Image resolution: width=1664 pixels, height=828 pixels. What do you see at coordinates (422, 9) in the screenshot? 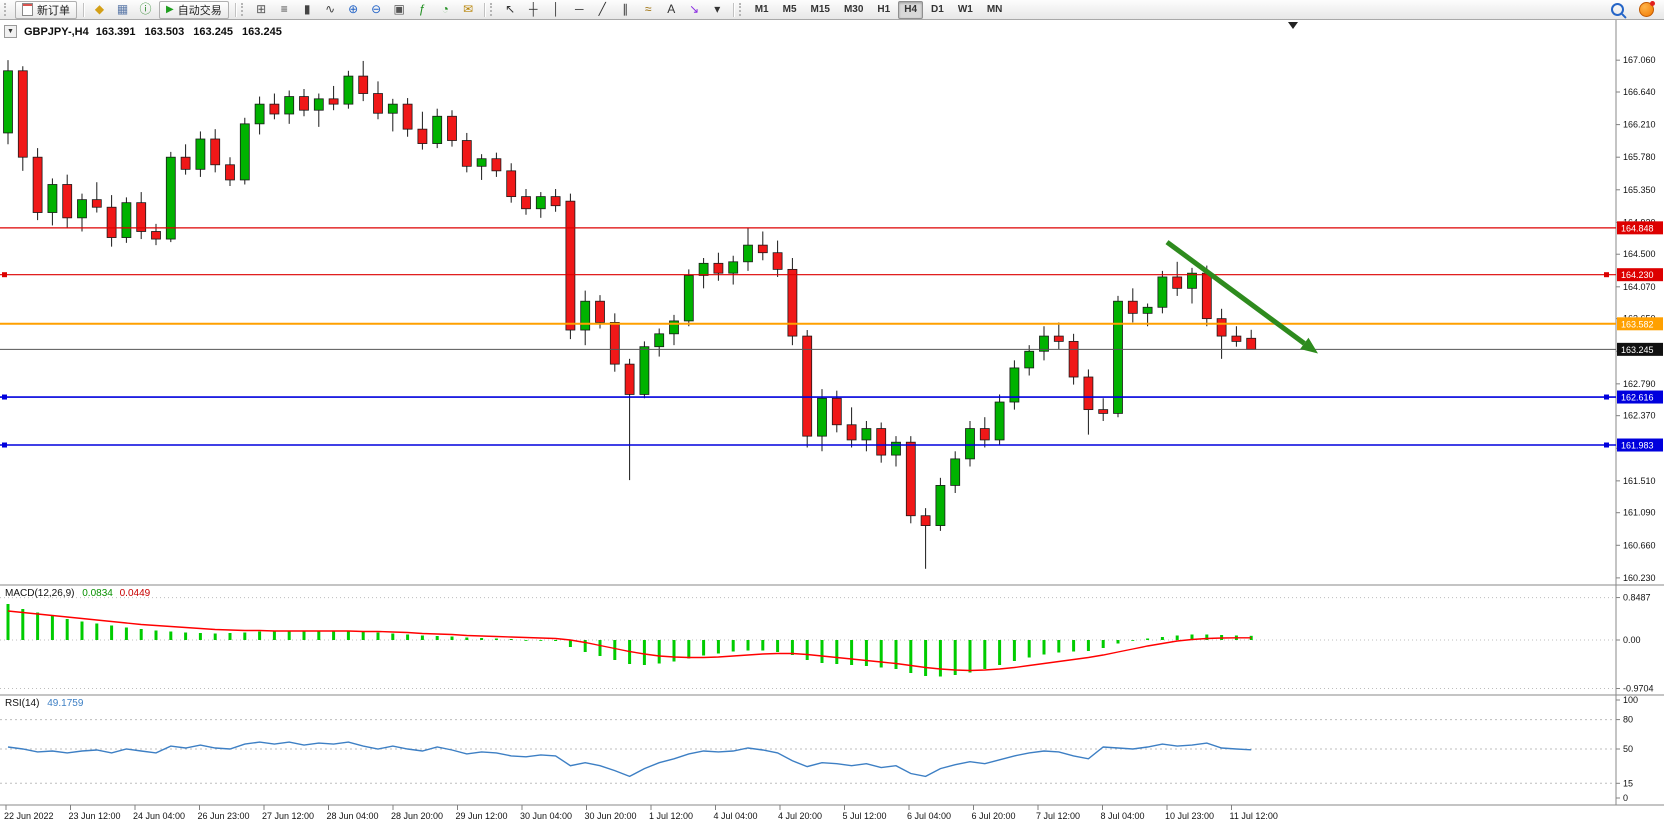
I see `indicators-icon: ƒ` at bounding box center [422, 9].